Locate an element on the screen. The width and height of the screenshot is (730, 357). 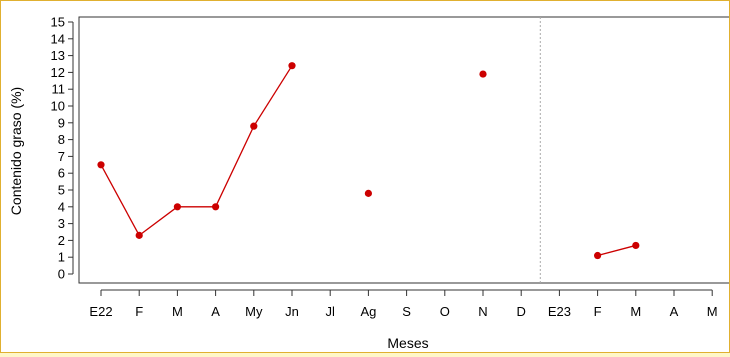
x-tick-label: My is located at coordinates (254, 311).